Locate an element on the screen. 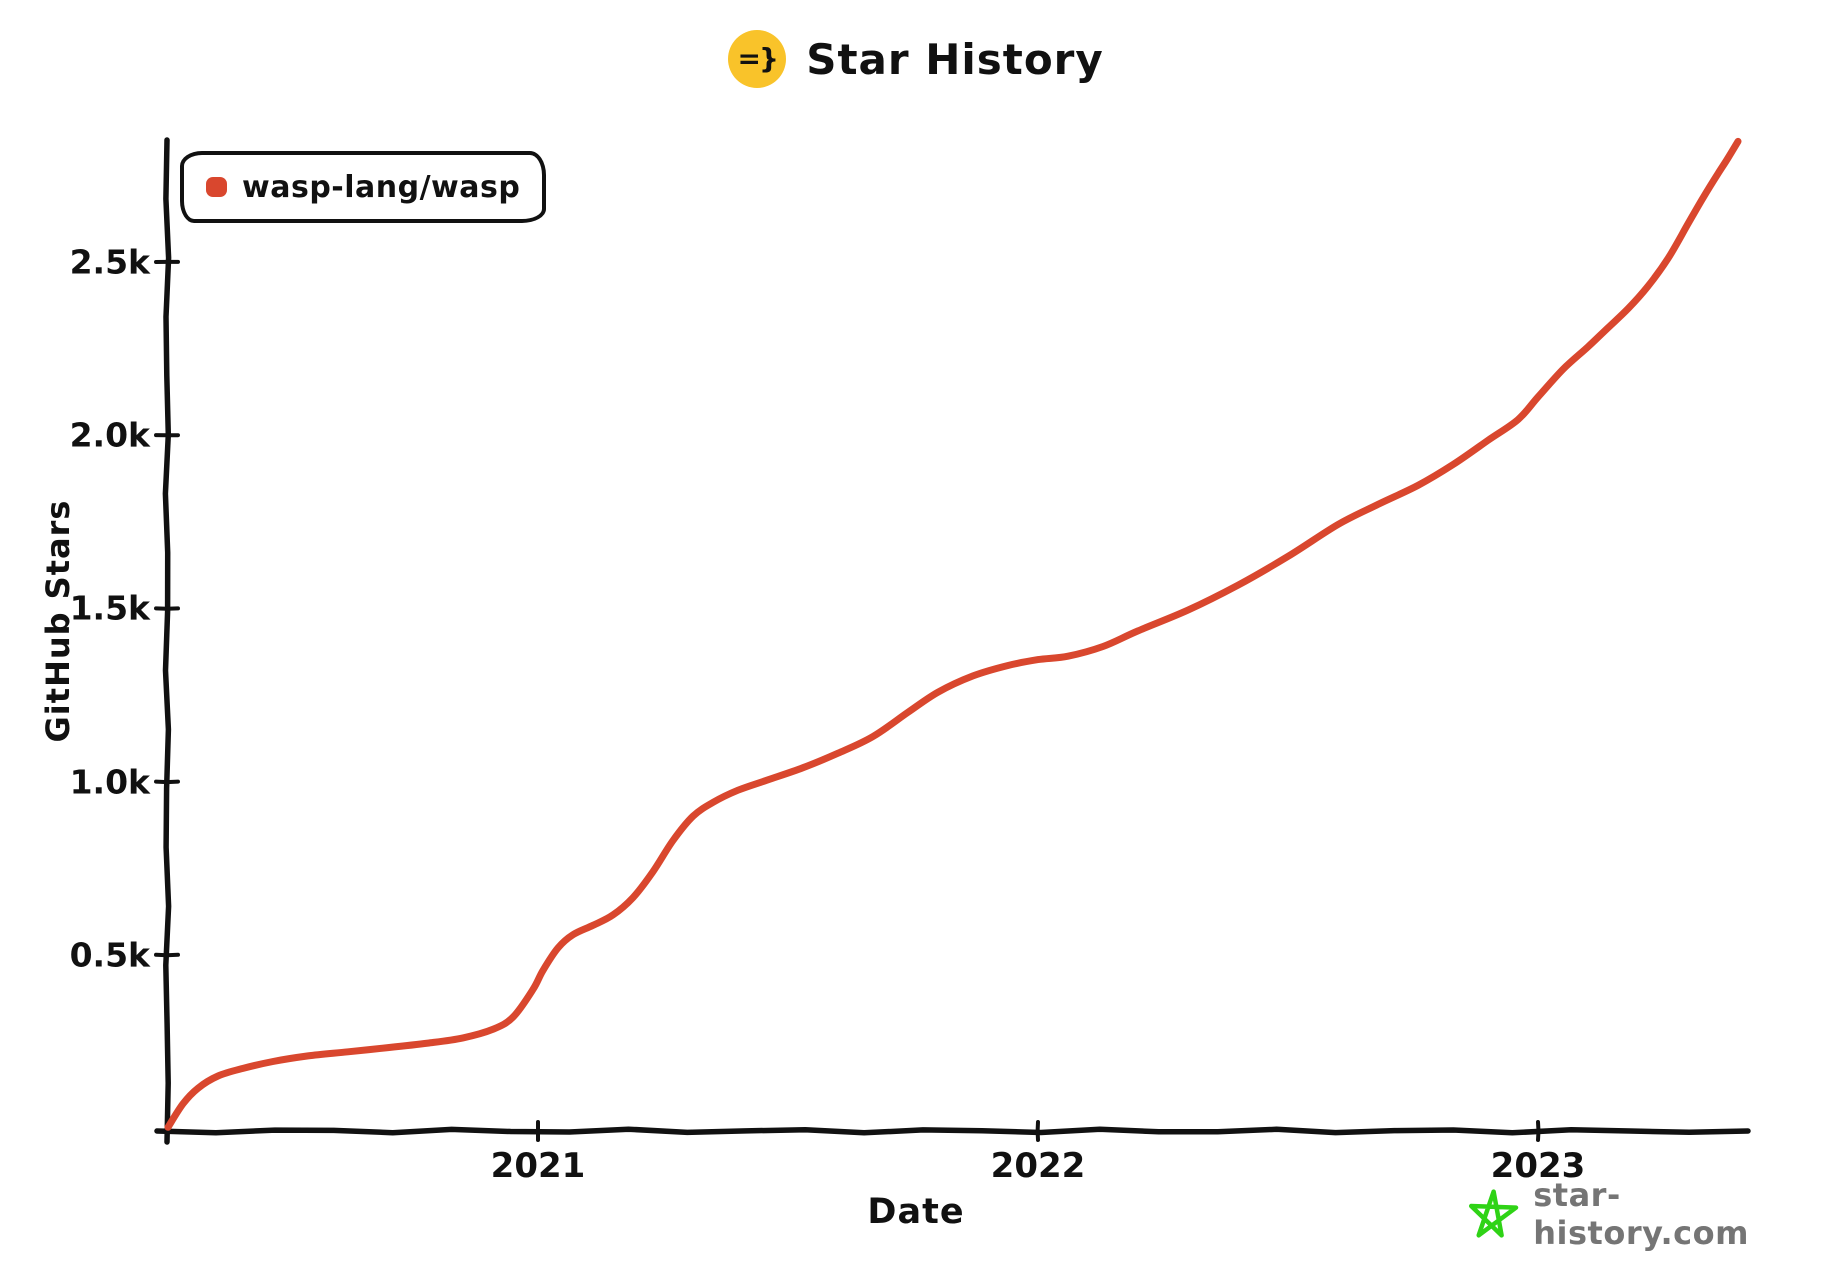 The height and width of the screenshot is (1276, 1832). y-tick-label: 1.0k is located at coordinates (109, 782).